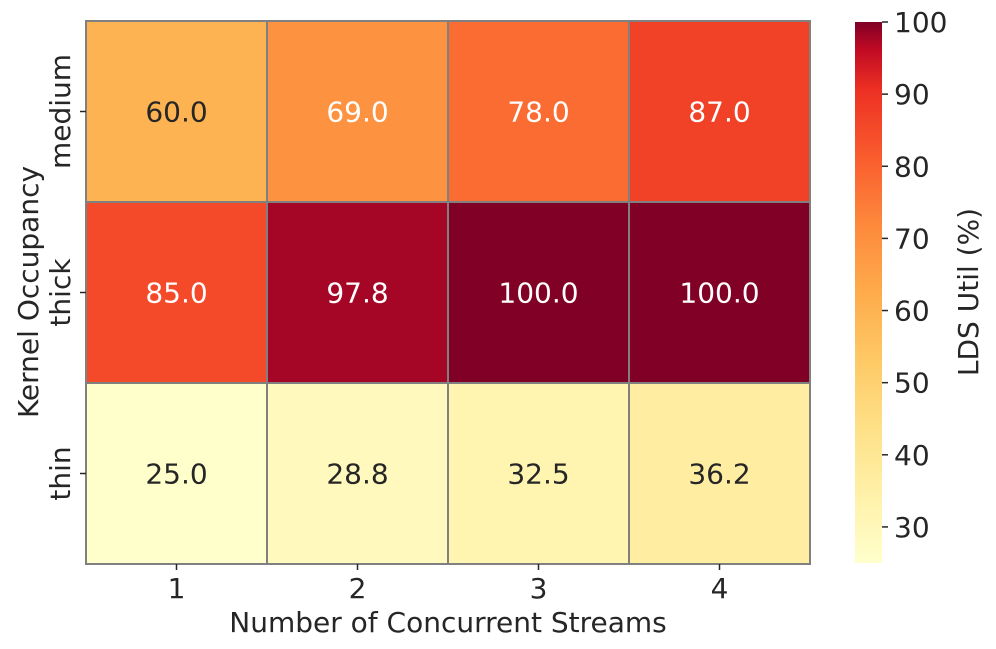 The width and height of the screenshot is (996, 649). Describe the element at coordinates (448, 622) in the screenshot. I see `x-axis-label: Number of Concurrent Streams` at that location.